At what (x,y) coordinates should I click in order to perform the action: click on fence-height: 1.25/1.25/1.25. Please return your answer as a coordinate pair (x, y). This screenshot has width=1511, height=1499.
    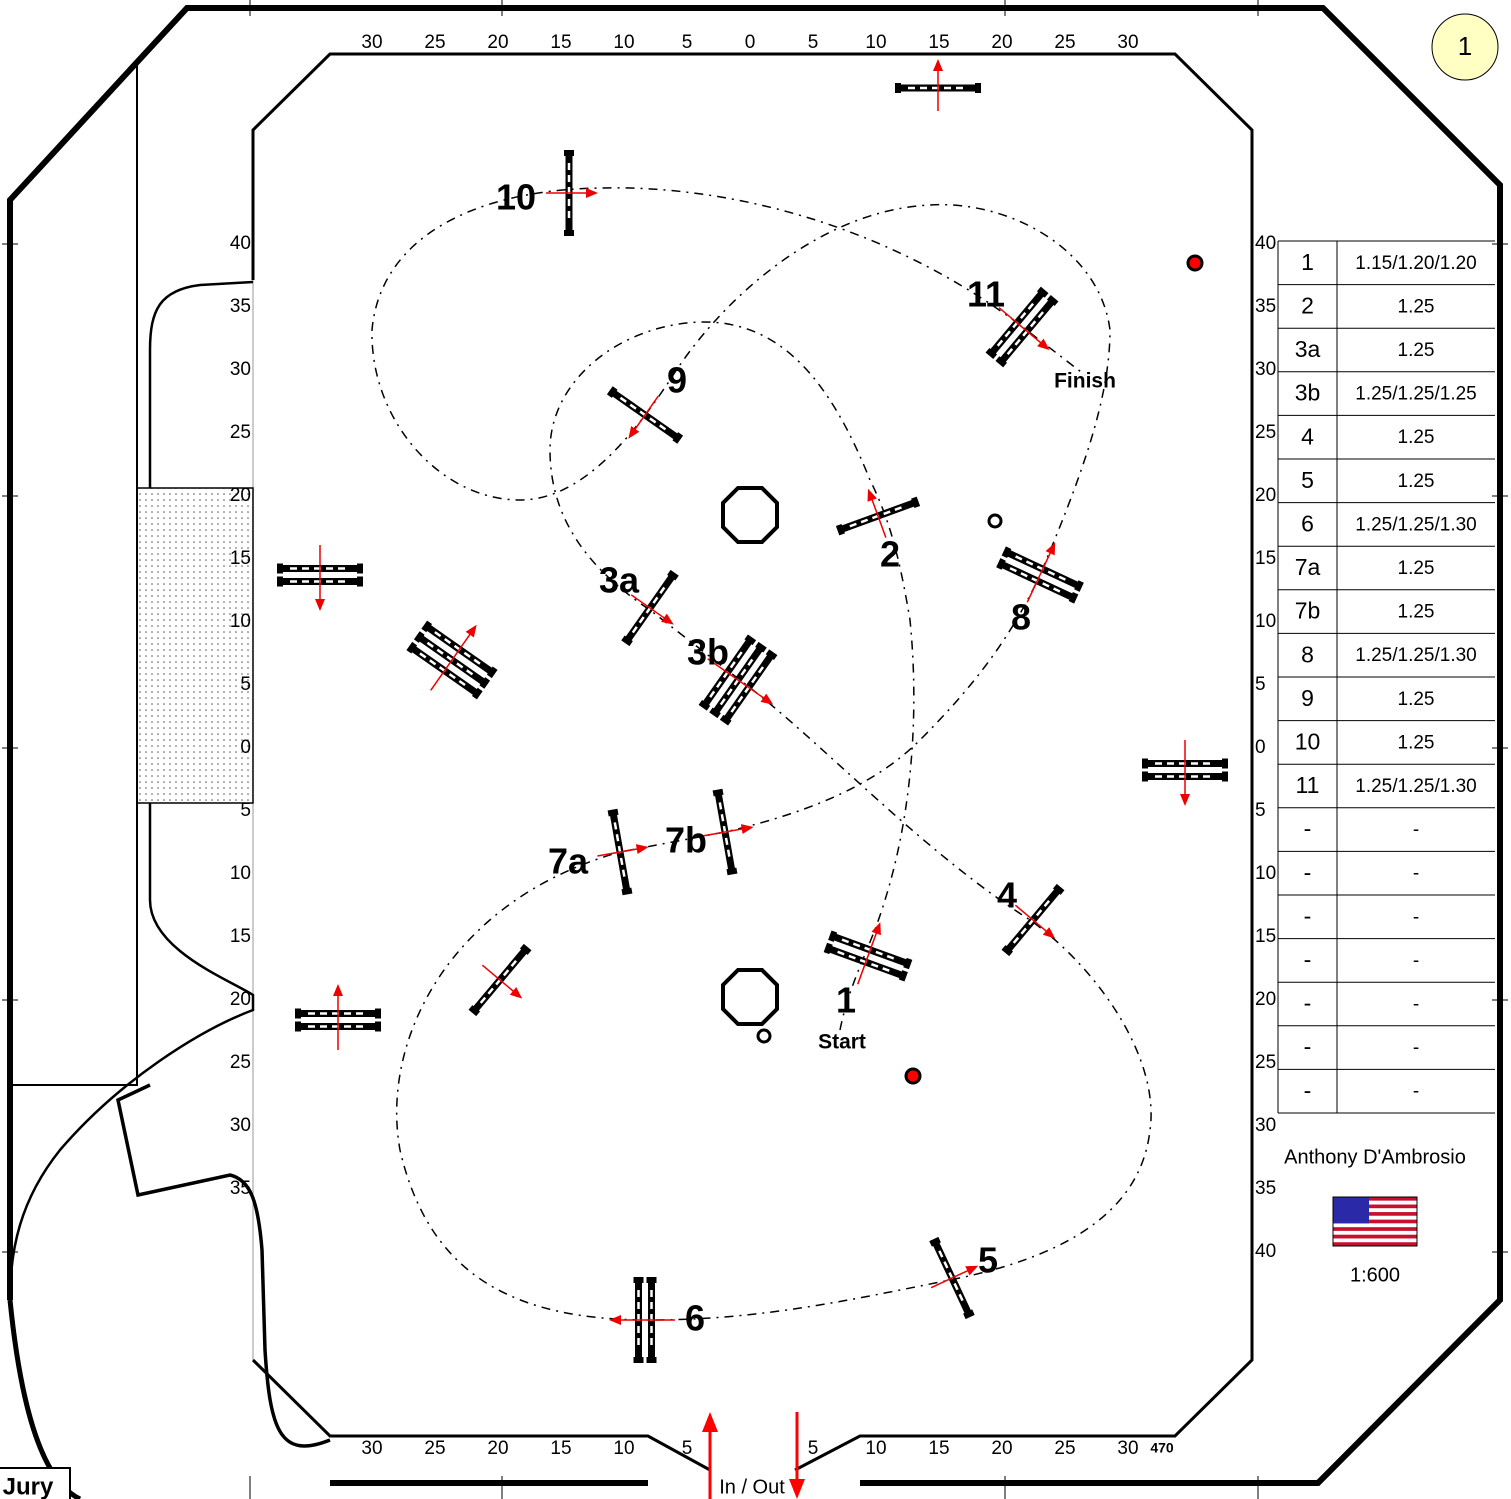
    Looking at the image, I should click on (1416, 394).